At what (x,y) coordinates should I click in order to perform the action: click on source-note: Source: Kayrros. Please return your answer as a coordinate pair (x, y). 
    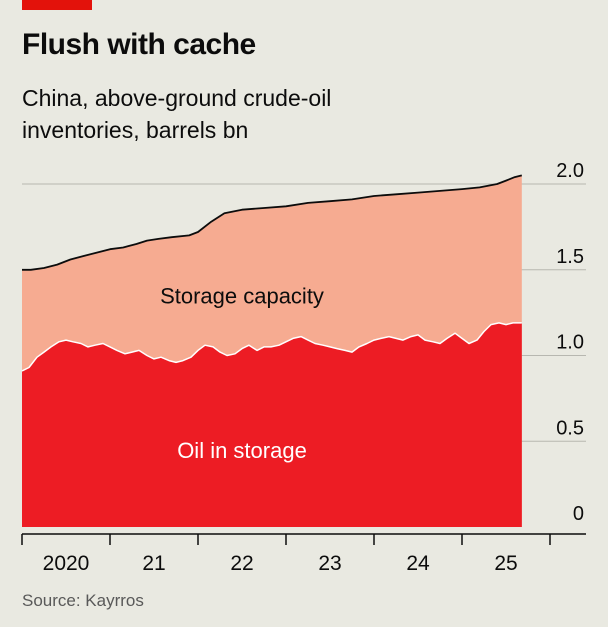
    Looking at the image, I should click on (83, 600).